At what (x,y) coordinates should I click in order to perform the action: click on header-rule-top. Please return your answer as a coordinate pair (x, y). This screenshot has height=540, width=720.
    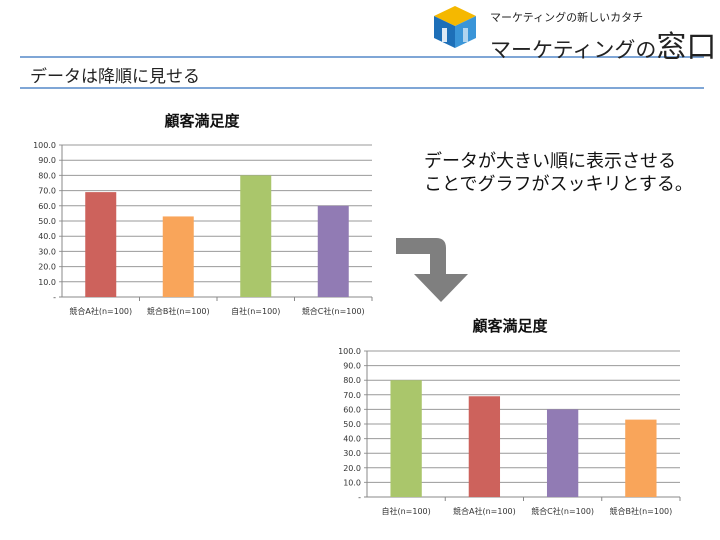
    Looking at the image, I should click on (362, 57).